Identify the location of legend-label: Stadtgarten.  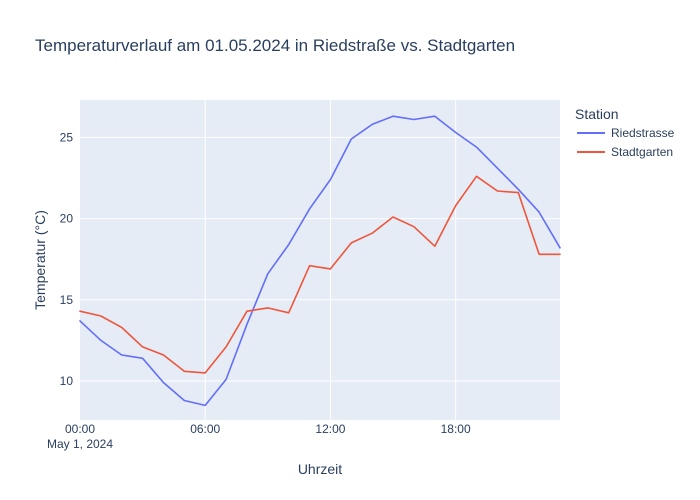
(642, 152).